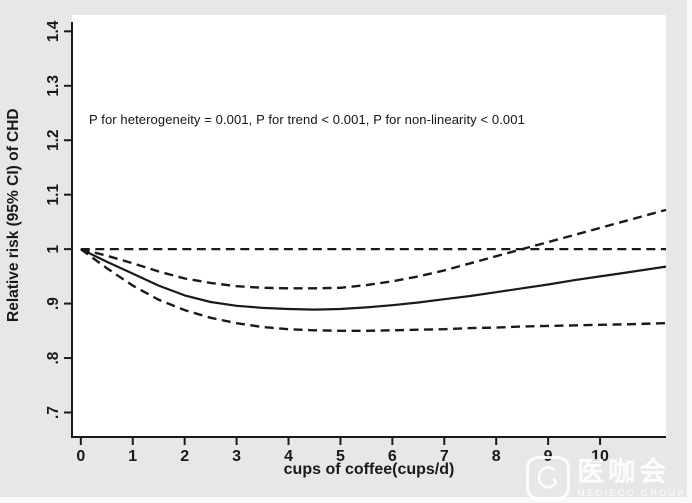  Describe the element at coordinates (53, 357) in the screenshot. I see `y-tick-label: .8` at that location.